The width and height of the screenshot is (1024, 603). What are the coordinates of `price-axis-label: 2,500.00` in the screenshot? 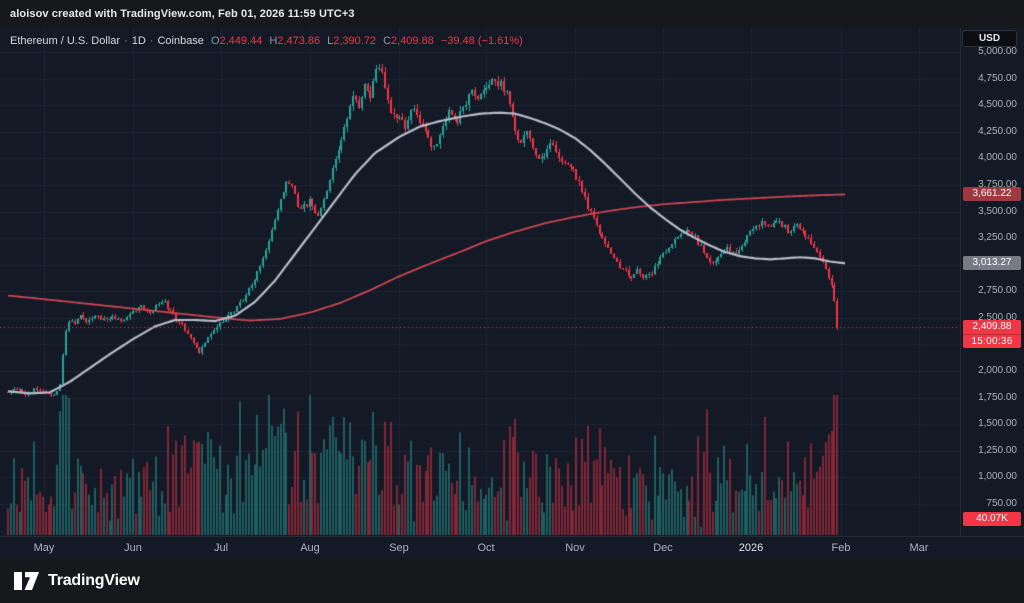 It's located at (997, 317).